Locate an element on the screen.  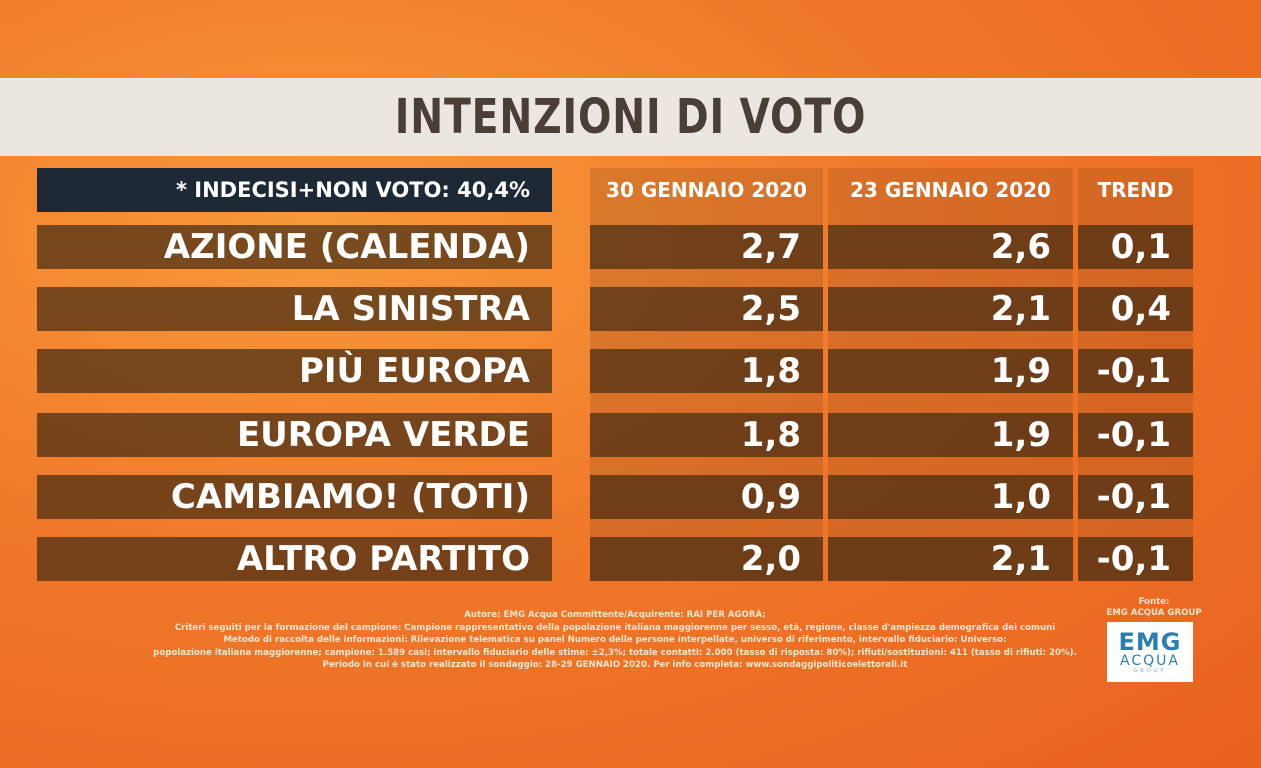
value-jan30: 2,0 is located at coordinates (706, 559).